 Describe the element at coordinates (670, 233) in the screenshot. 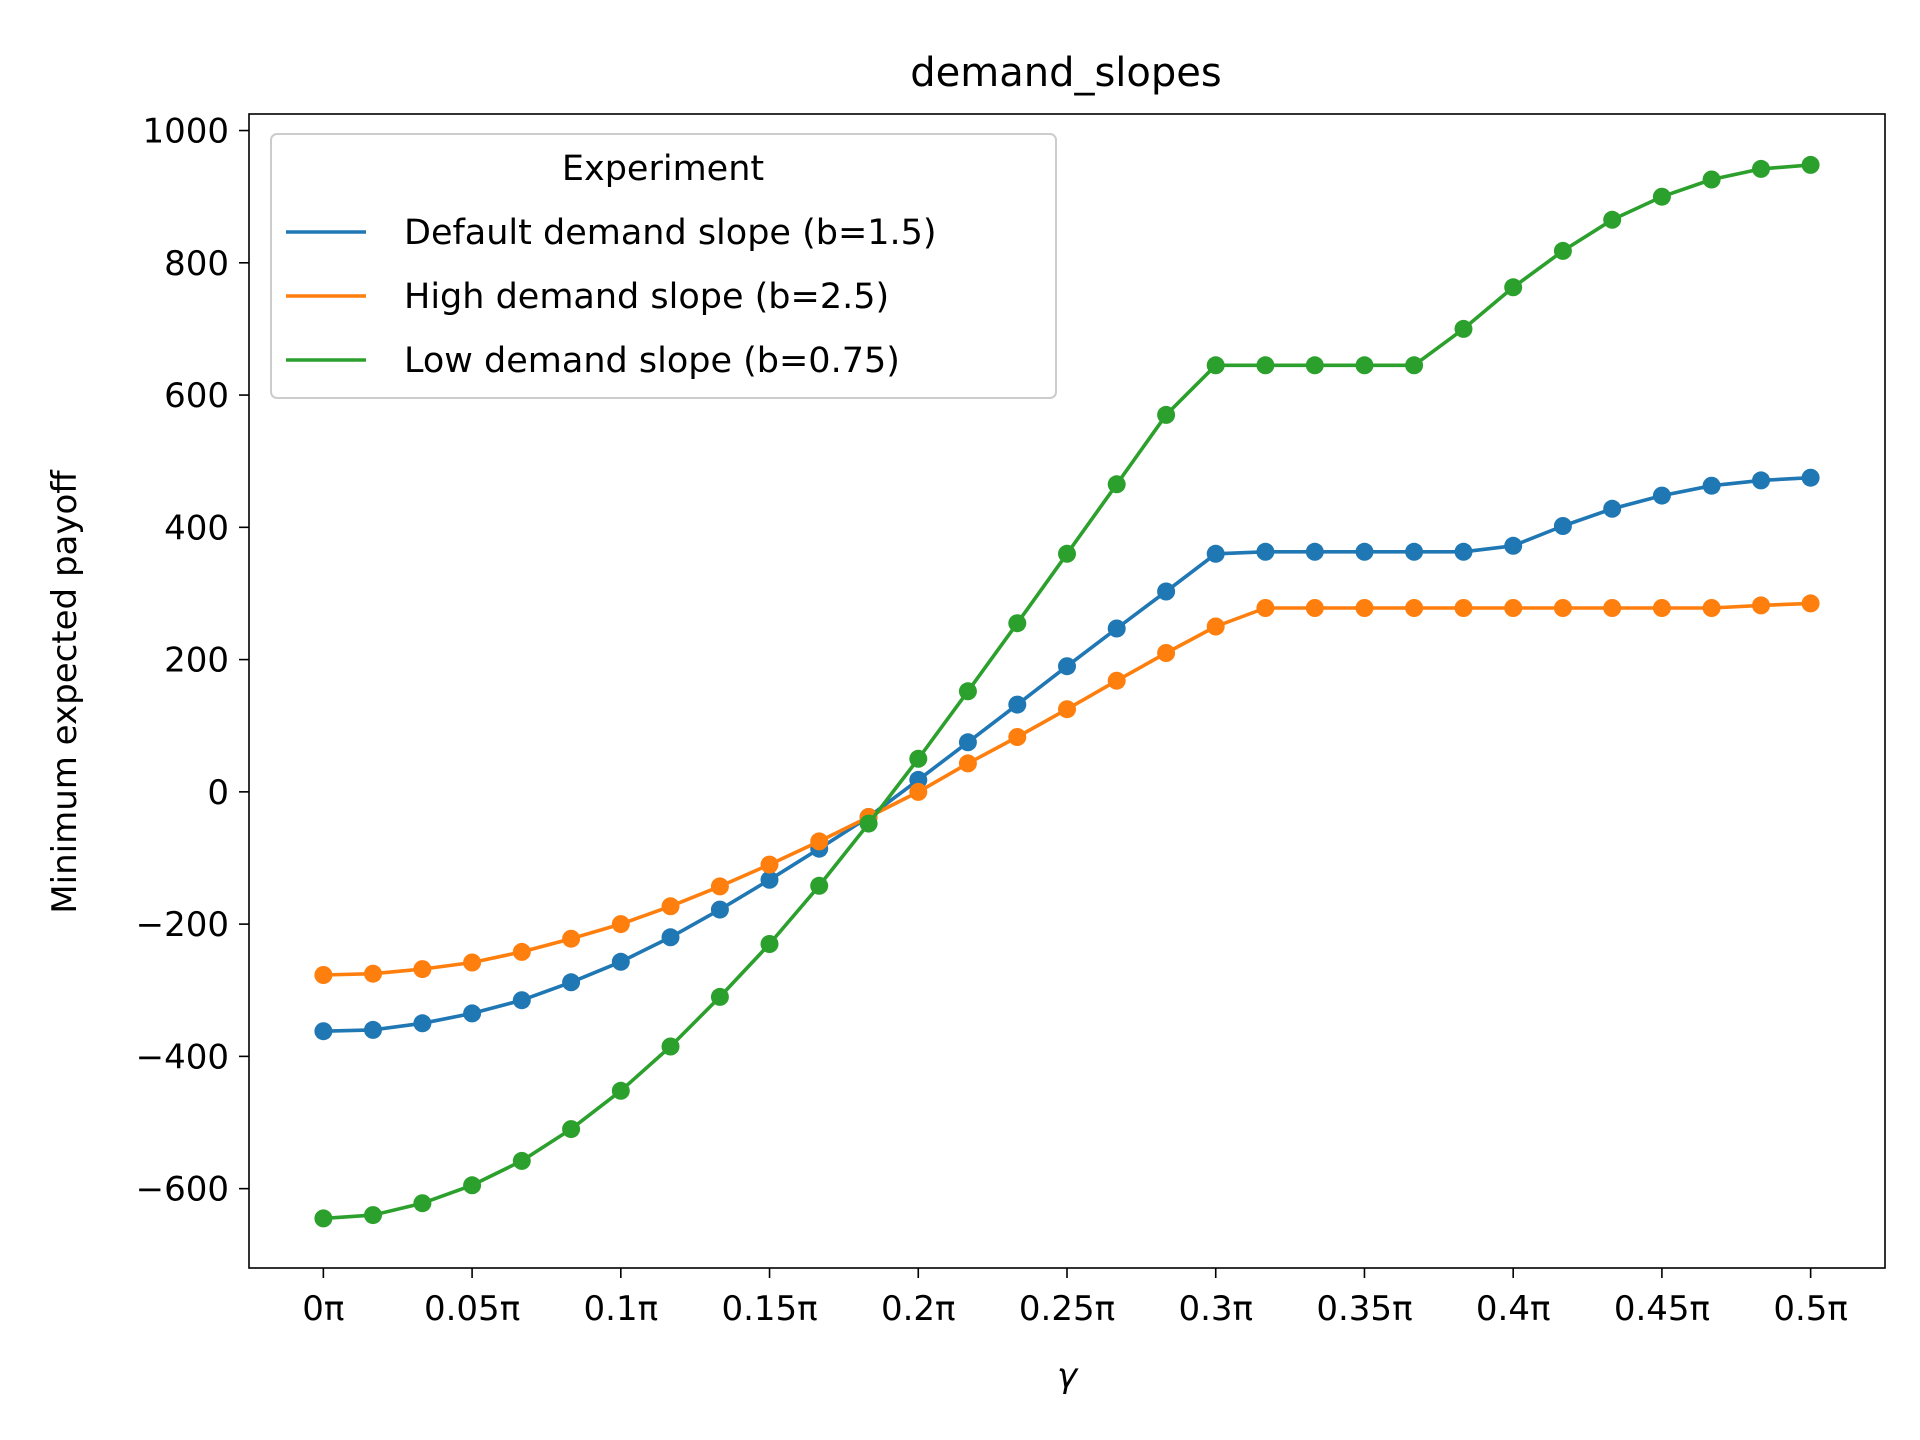

I see `legend-label-0: Default demand slope (b=1.5)` at that location.